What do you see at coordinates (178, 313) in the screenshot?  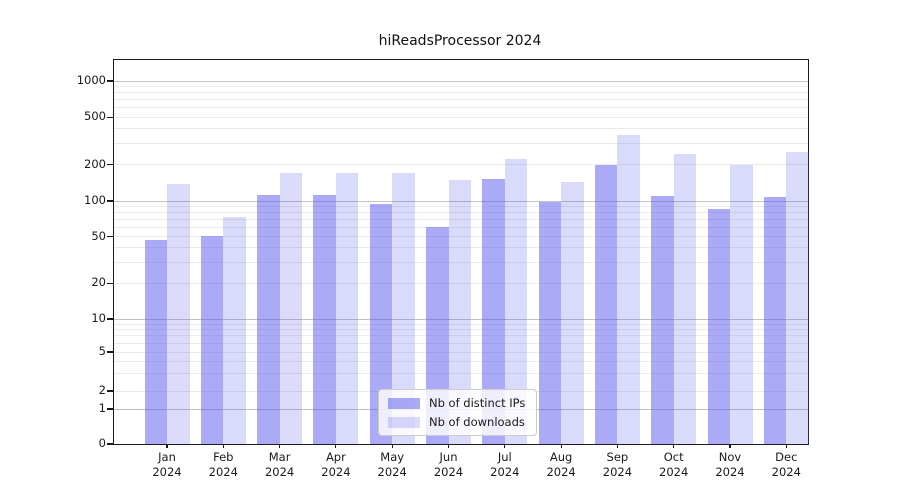 I see `bar-downloads-jan` at bounding box center [178, 313].